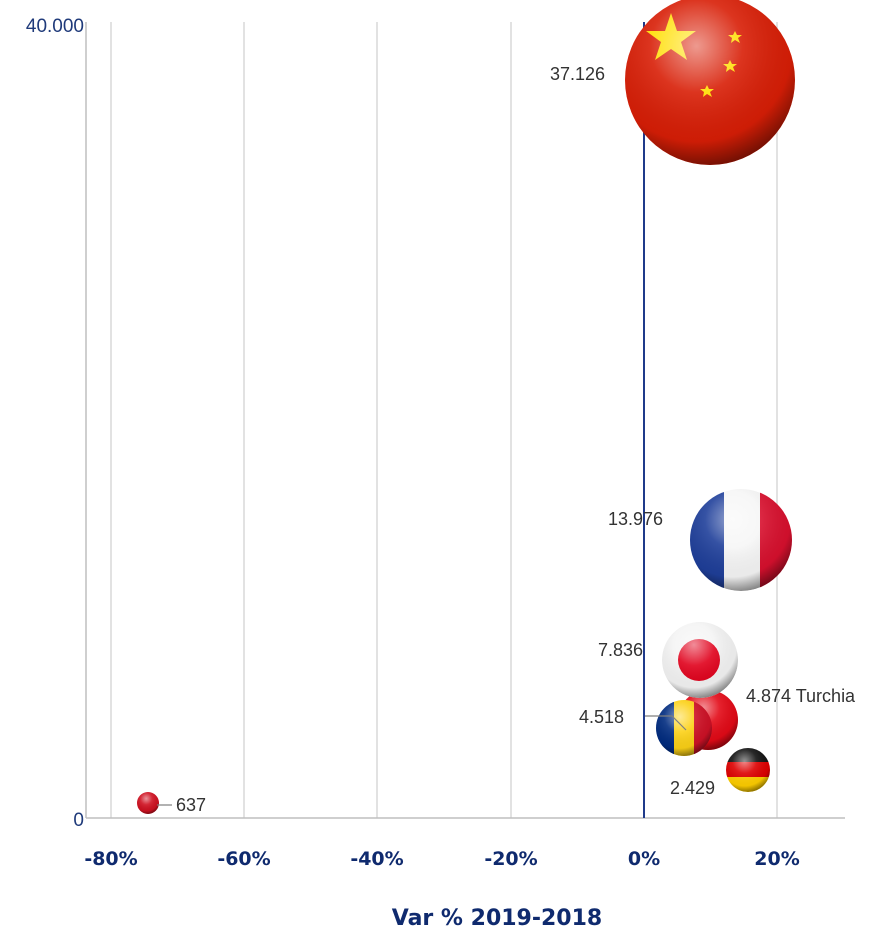 This screenshot has height=933, width=881. What do you see at coordinates (700, 660) in the screenshot?
I see `japan-bubble` at bounding box center [700, 660].